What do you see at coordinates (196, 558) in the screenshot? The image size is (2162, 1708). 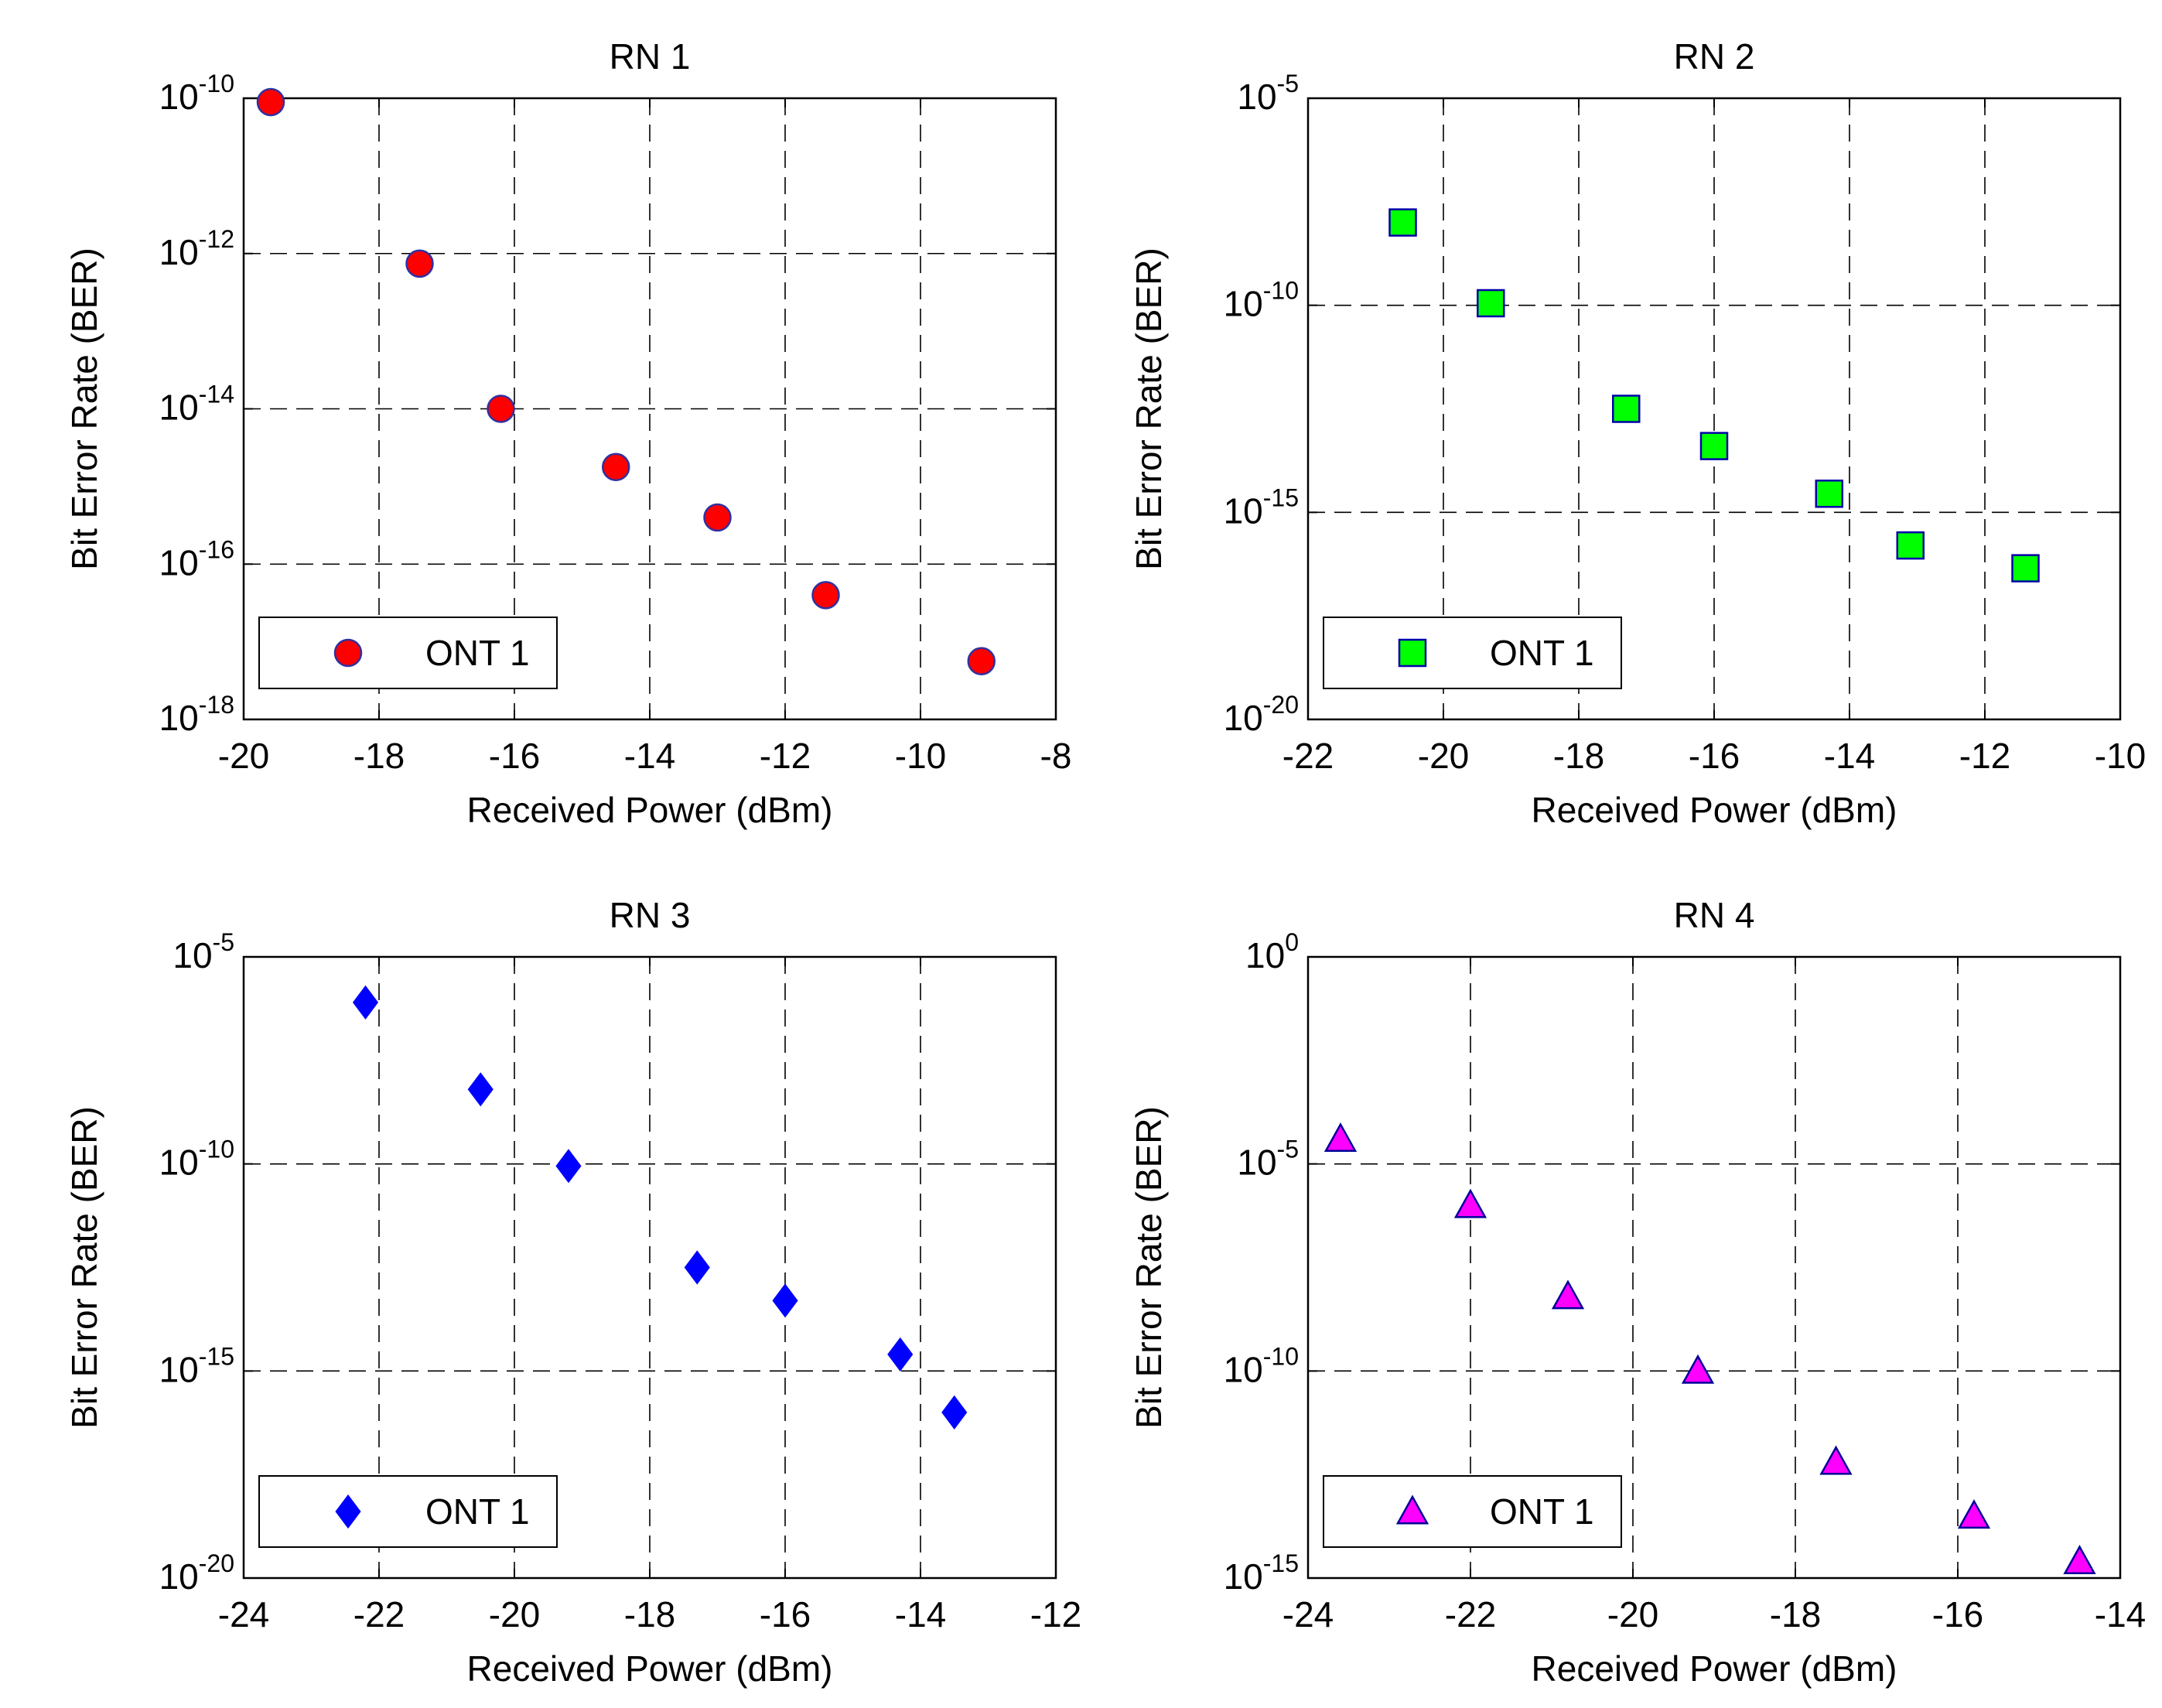 I see `y-tick-label: 10⁻¹⁶` at bounding box center [196, 558].